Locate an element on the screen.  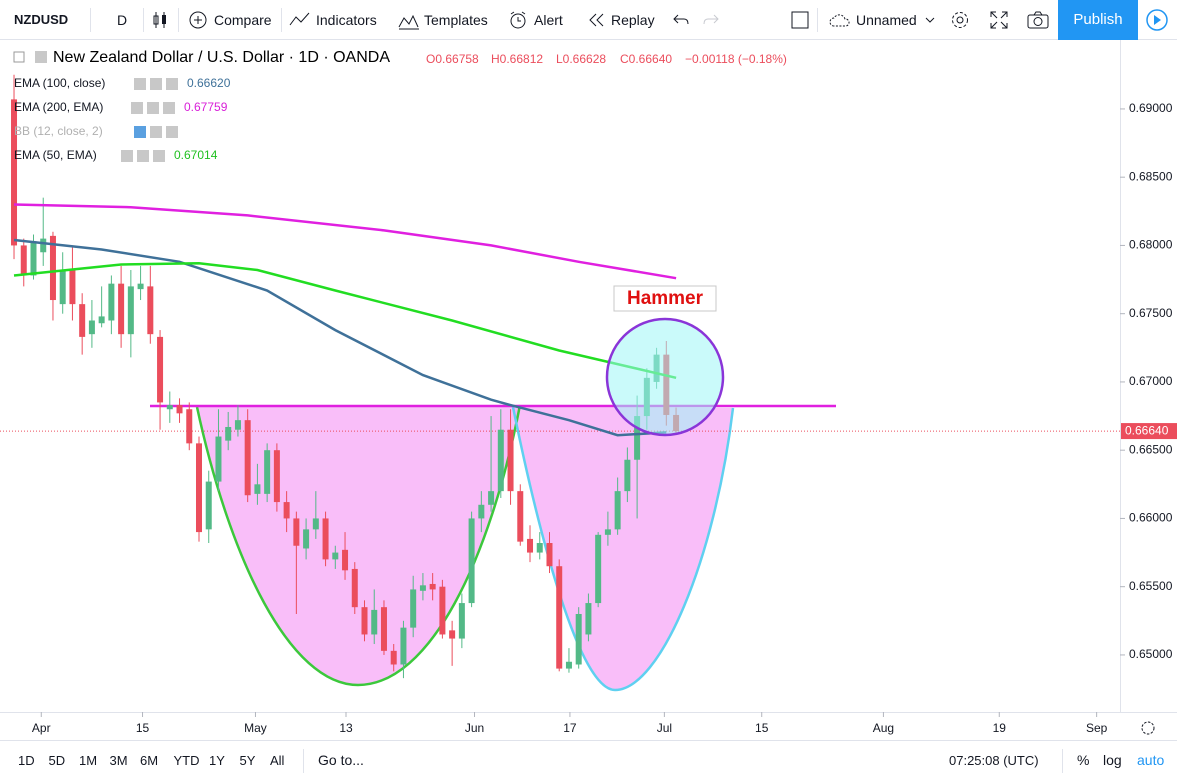
fullscreen-select-icon is located at coordinates (800, 20).